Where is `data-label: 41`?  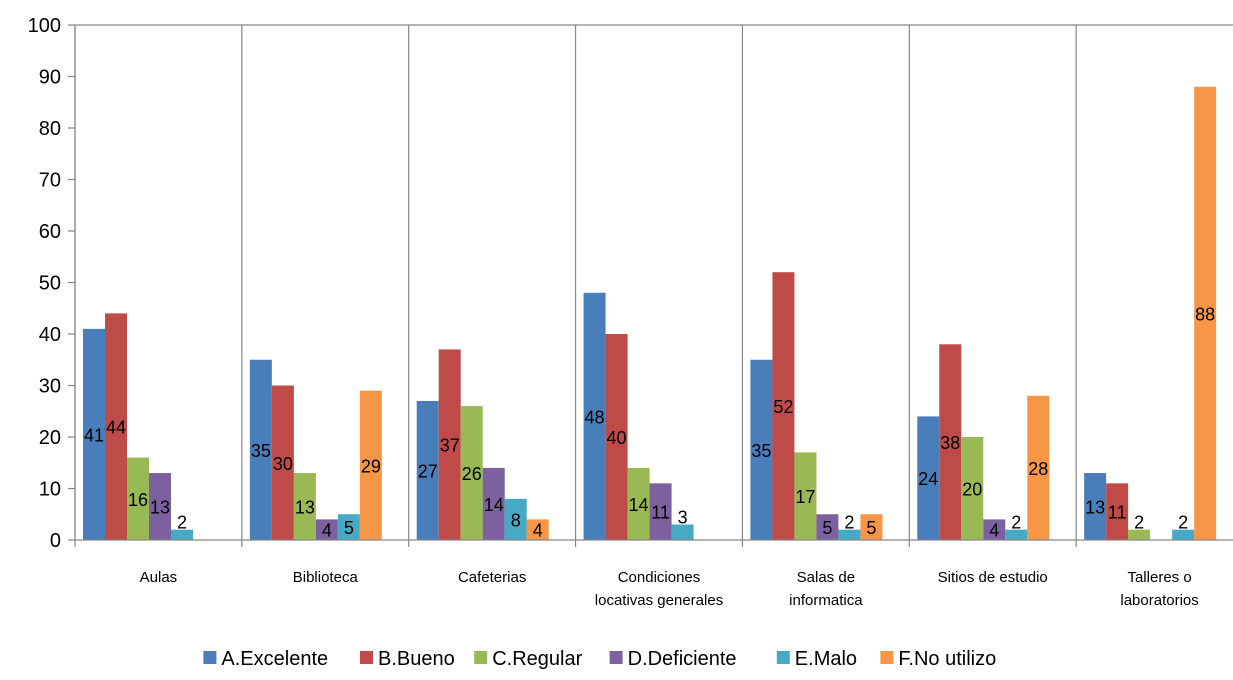
data-label: 41 is located at coordinates (94, 435).